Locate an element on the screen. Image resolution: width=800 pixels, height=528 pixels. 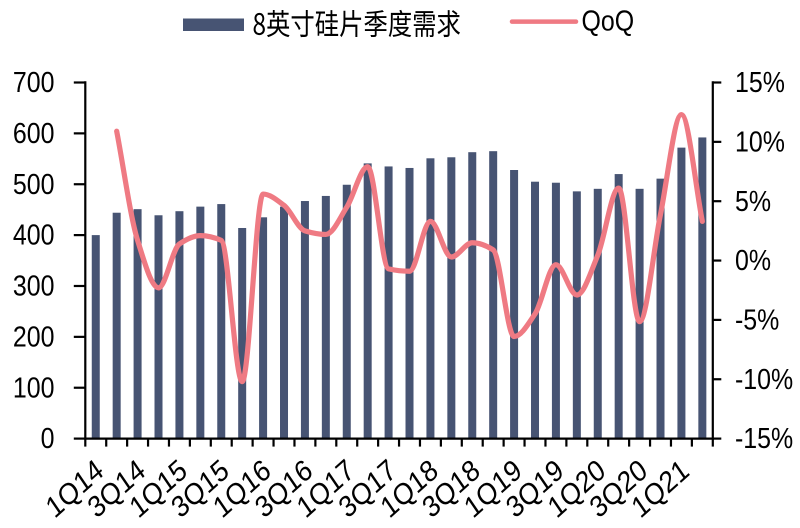
svg-text: 10% is located at coordinates (760, 142).